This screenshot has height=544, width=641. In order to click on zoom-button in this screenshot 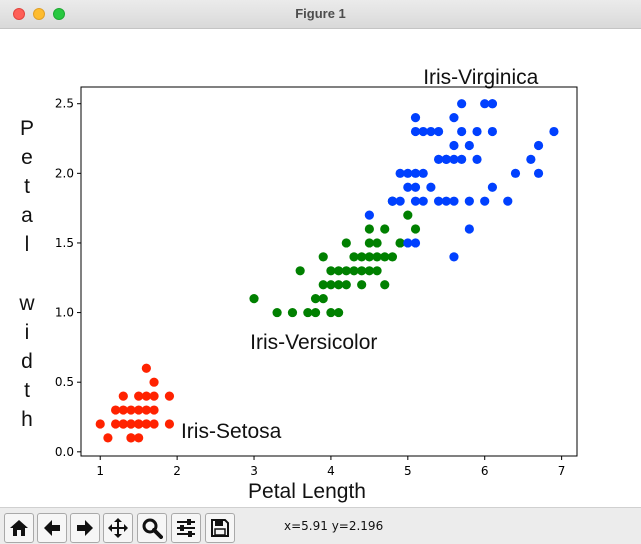, I will do `click(152, 528)`.